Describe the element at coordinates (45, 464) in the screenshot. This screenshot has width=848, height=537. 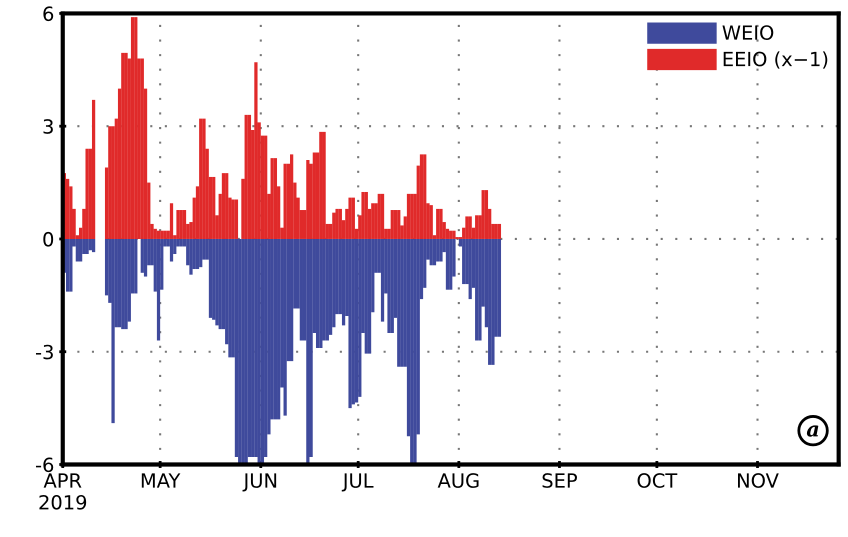
I see `y-tick-label: -6` at that location.